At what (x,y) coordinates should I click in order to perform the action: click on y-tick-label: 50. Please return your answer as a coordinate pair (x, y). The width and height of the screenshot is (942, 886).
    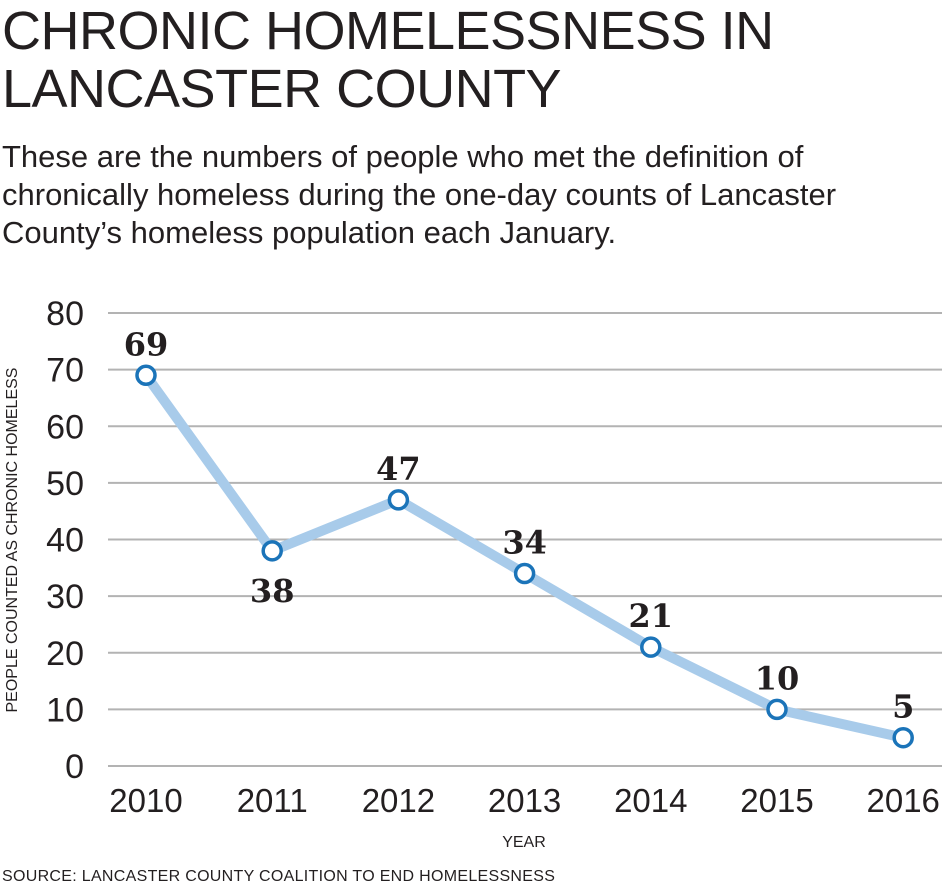
    Looking at the image, I should click on (65, 484).